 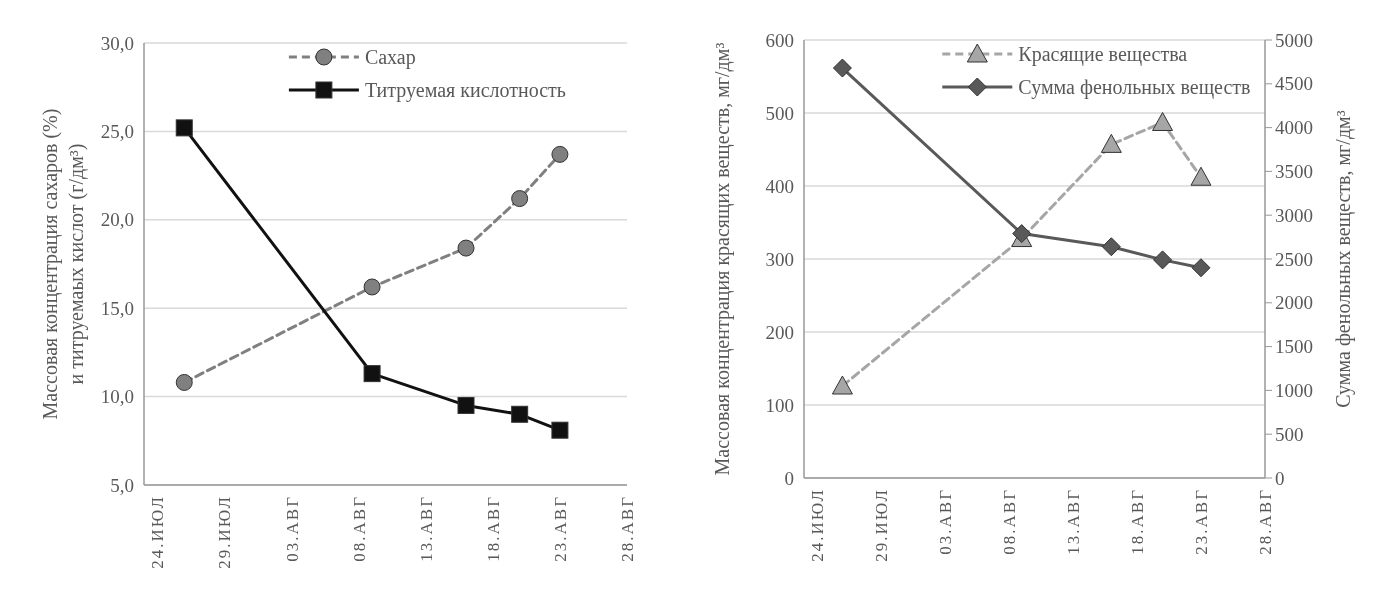 I want to click on y-tick-label: 100, so click(x=779, y=405).